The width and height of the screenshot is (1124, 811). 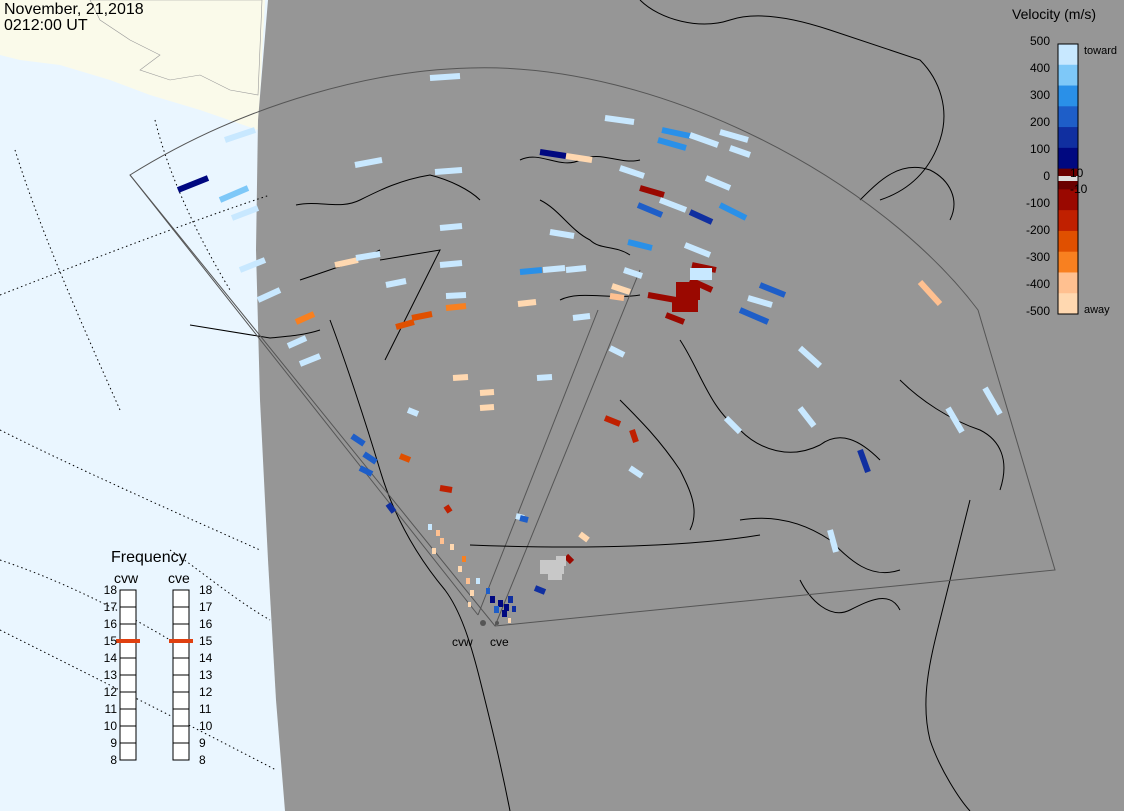 What do you see at coordinates (1039, 122) in the screenshot?
I see `colorbar-tick-label: 200` at bounding box center [1039, 122].